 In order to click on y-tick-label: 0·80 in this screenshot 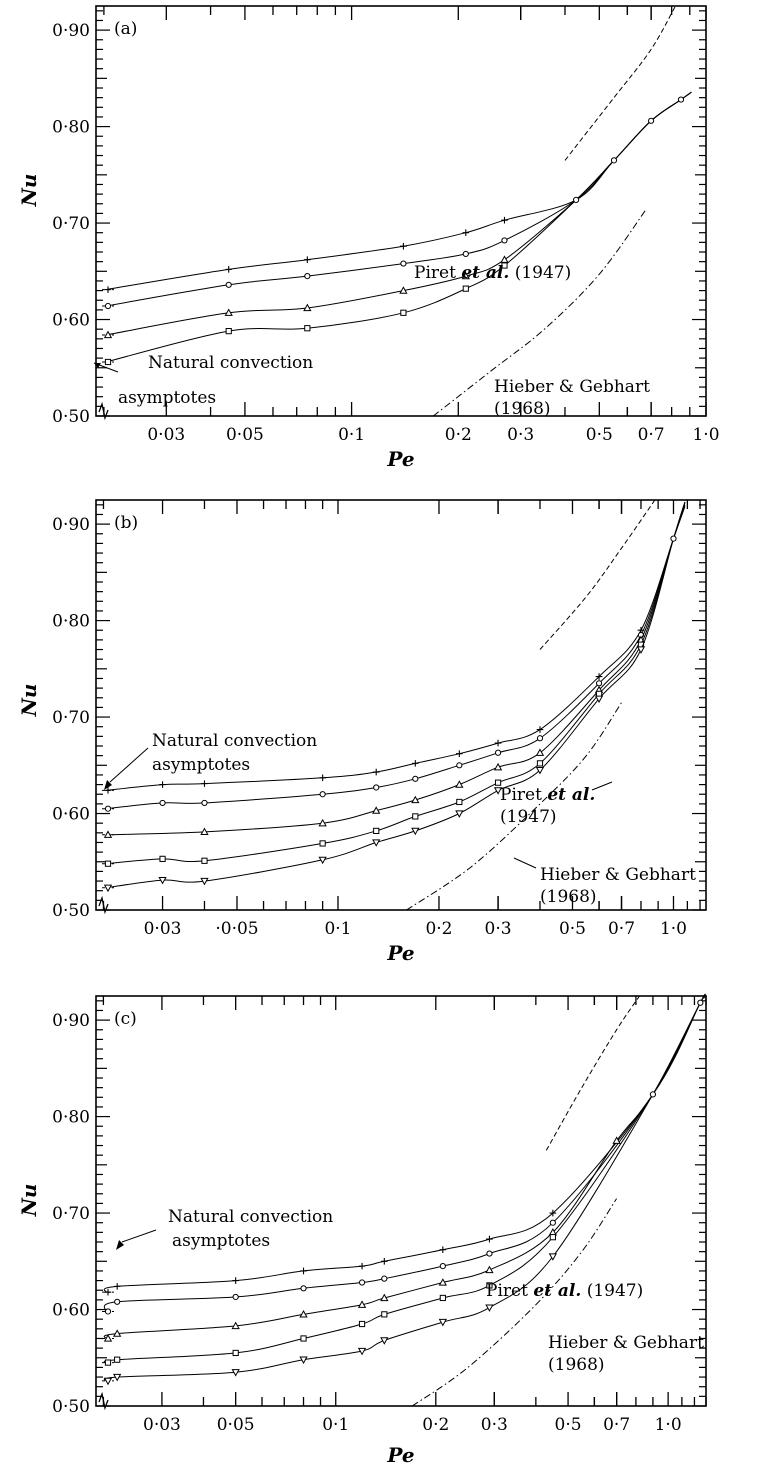, I will do `click(71, 1118)`.